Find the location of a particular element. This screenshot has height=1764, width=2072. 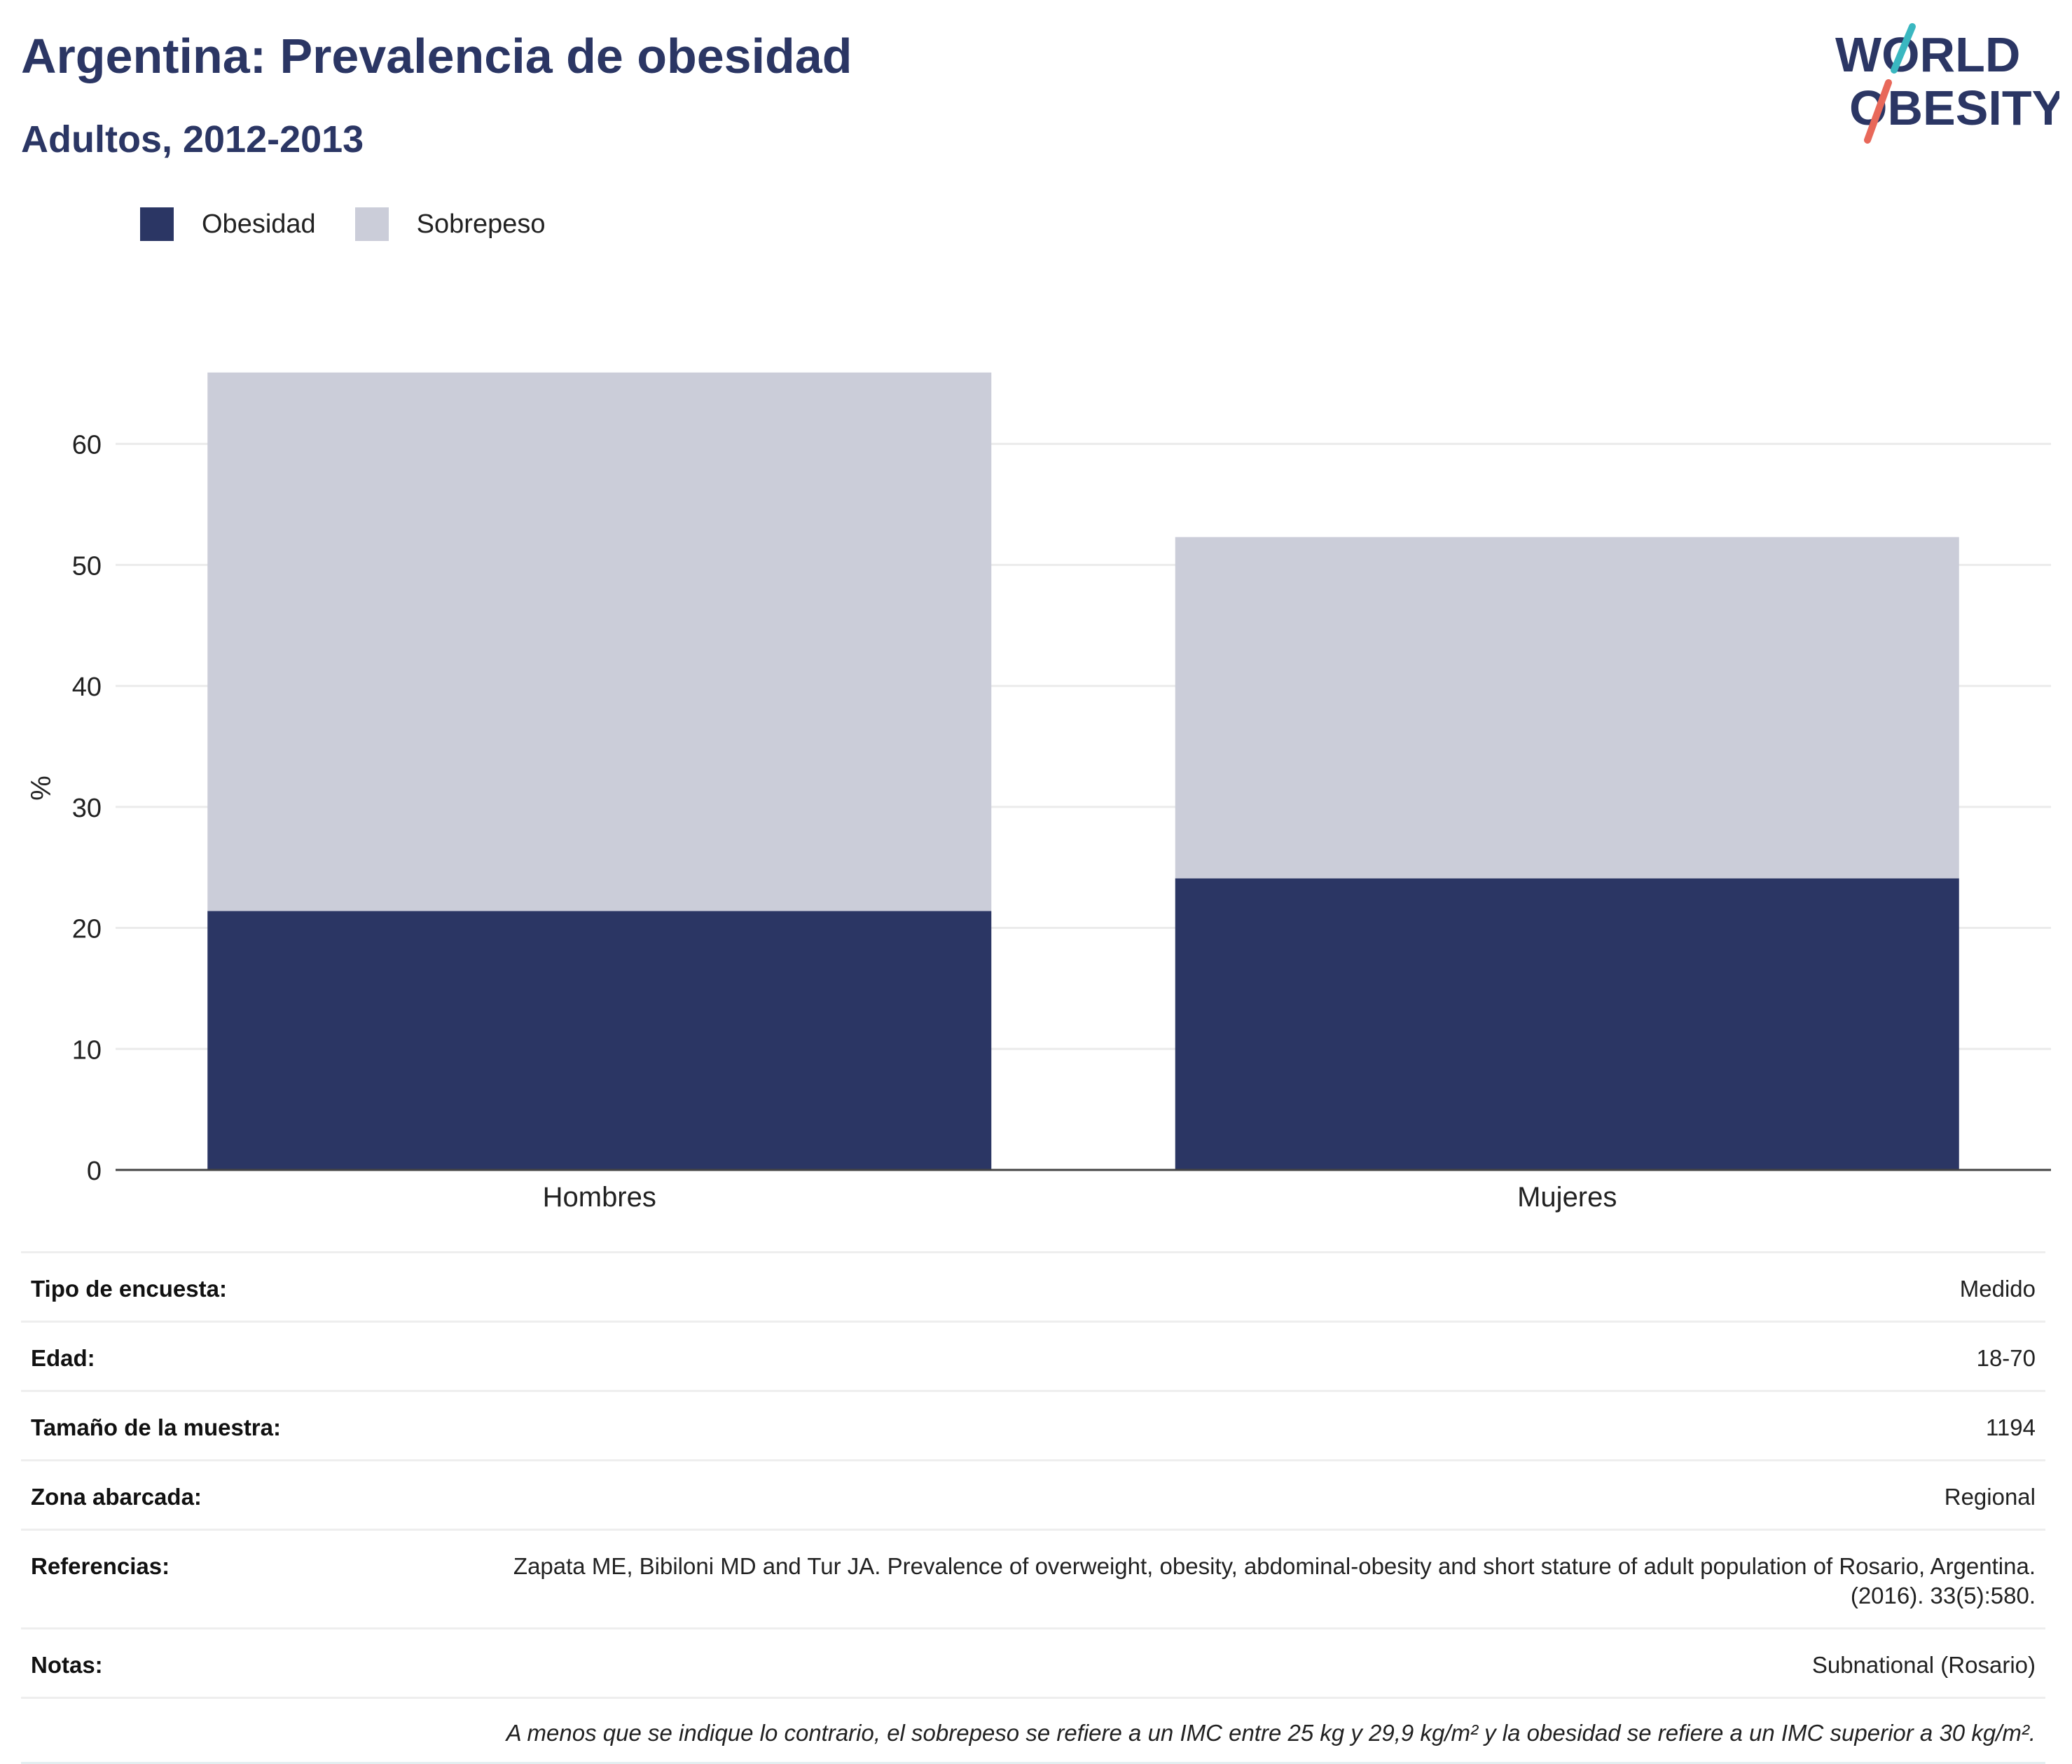

logo-line-1: WORLD is located at coordinates (1928, 54).